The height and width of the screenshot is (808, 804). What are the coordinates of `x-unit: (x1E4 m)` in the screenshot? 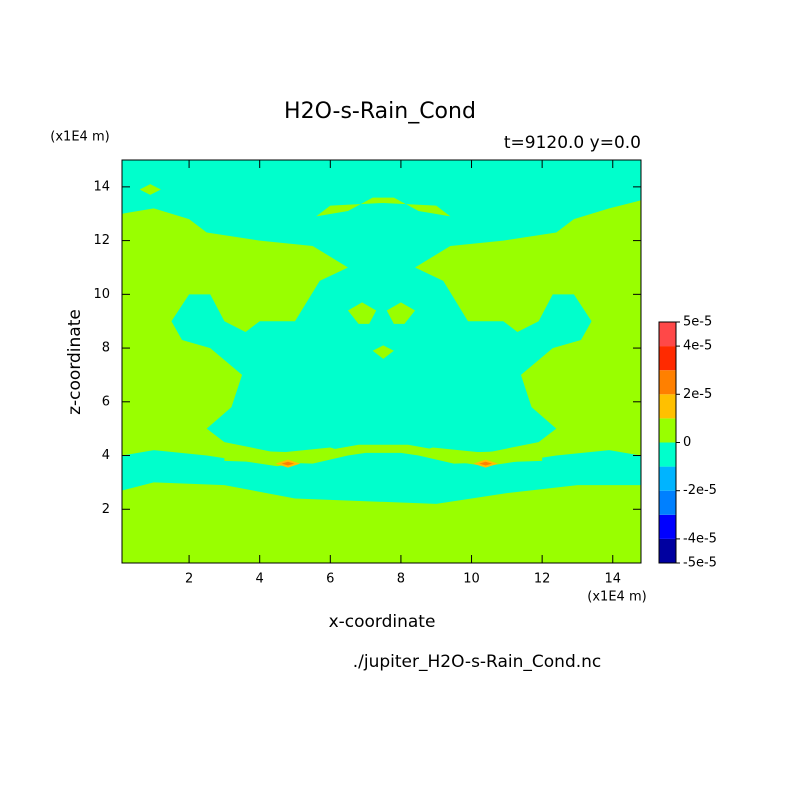 It's located at (616, 597).